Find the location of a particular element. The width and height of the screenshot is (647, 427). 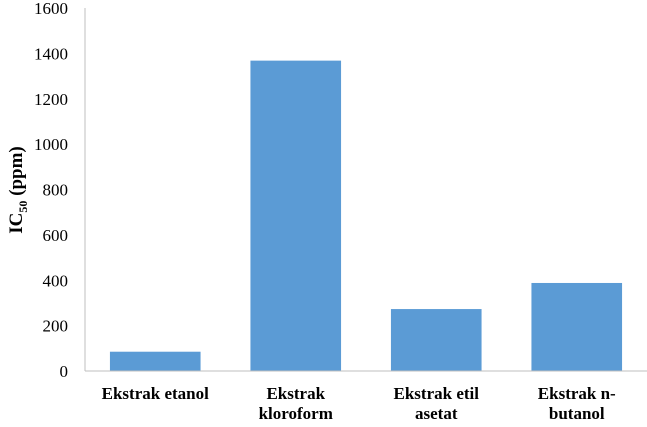

x-category-label: Ekstrak kloroform is located at coordinates (296, 403).